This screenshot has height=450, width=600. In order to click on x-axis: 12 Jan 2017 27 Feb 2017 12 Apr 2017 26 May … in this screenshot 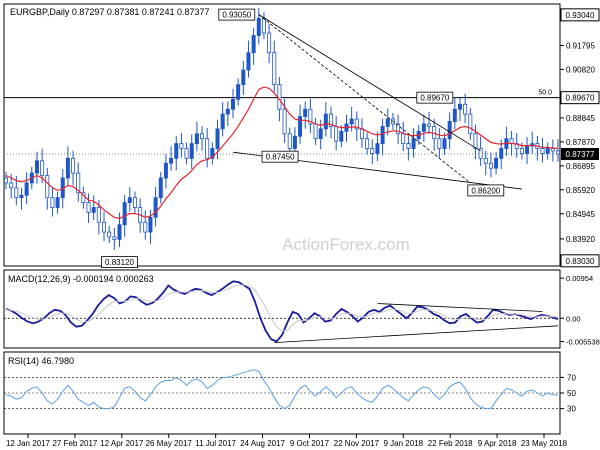, I will do `click(287, 441)`.